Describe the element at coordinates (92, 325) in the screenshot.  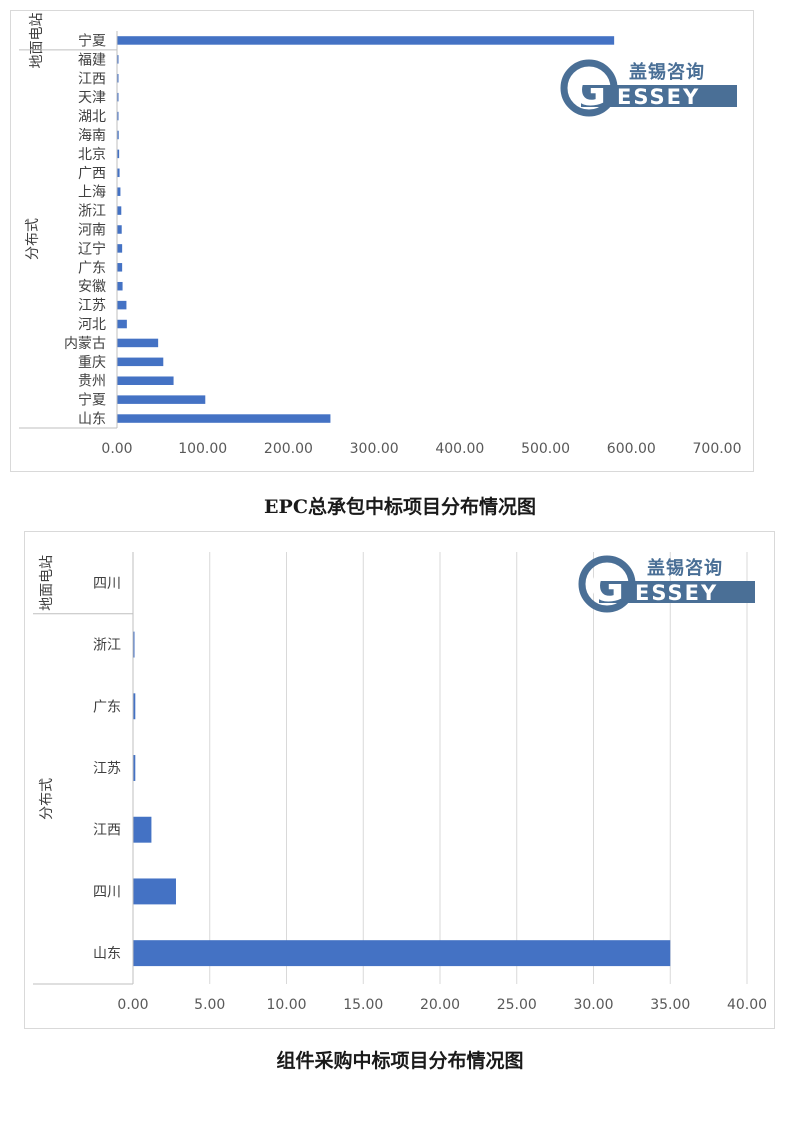
I see `category-label: 河北` at that location.